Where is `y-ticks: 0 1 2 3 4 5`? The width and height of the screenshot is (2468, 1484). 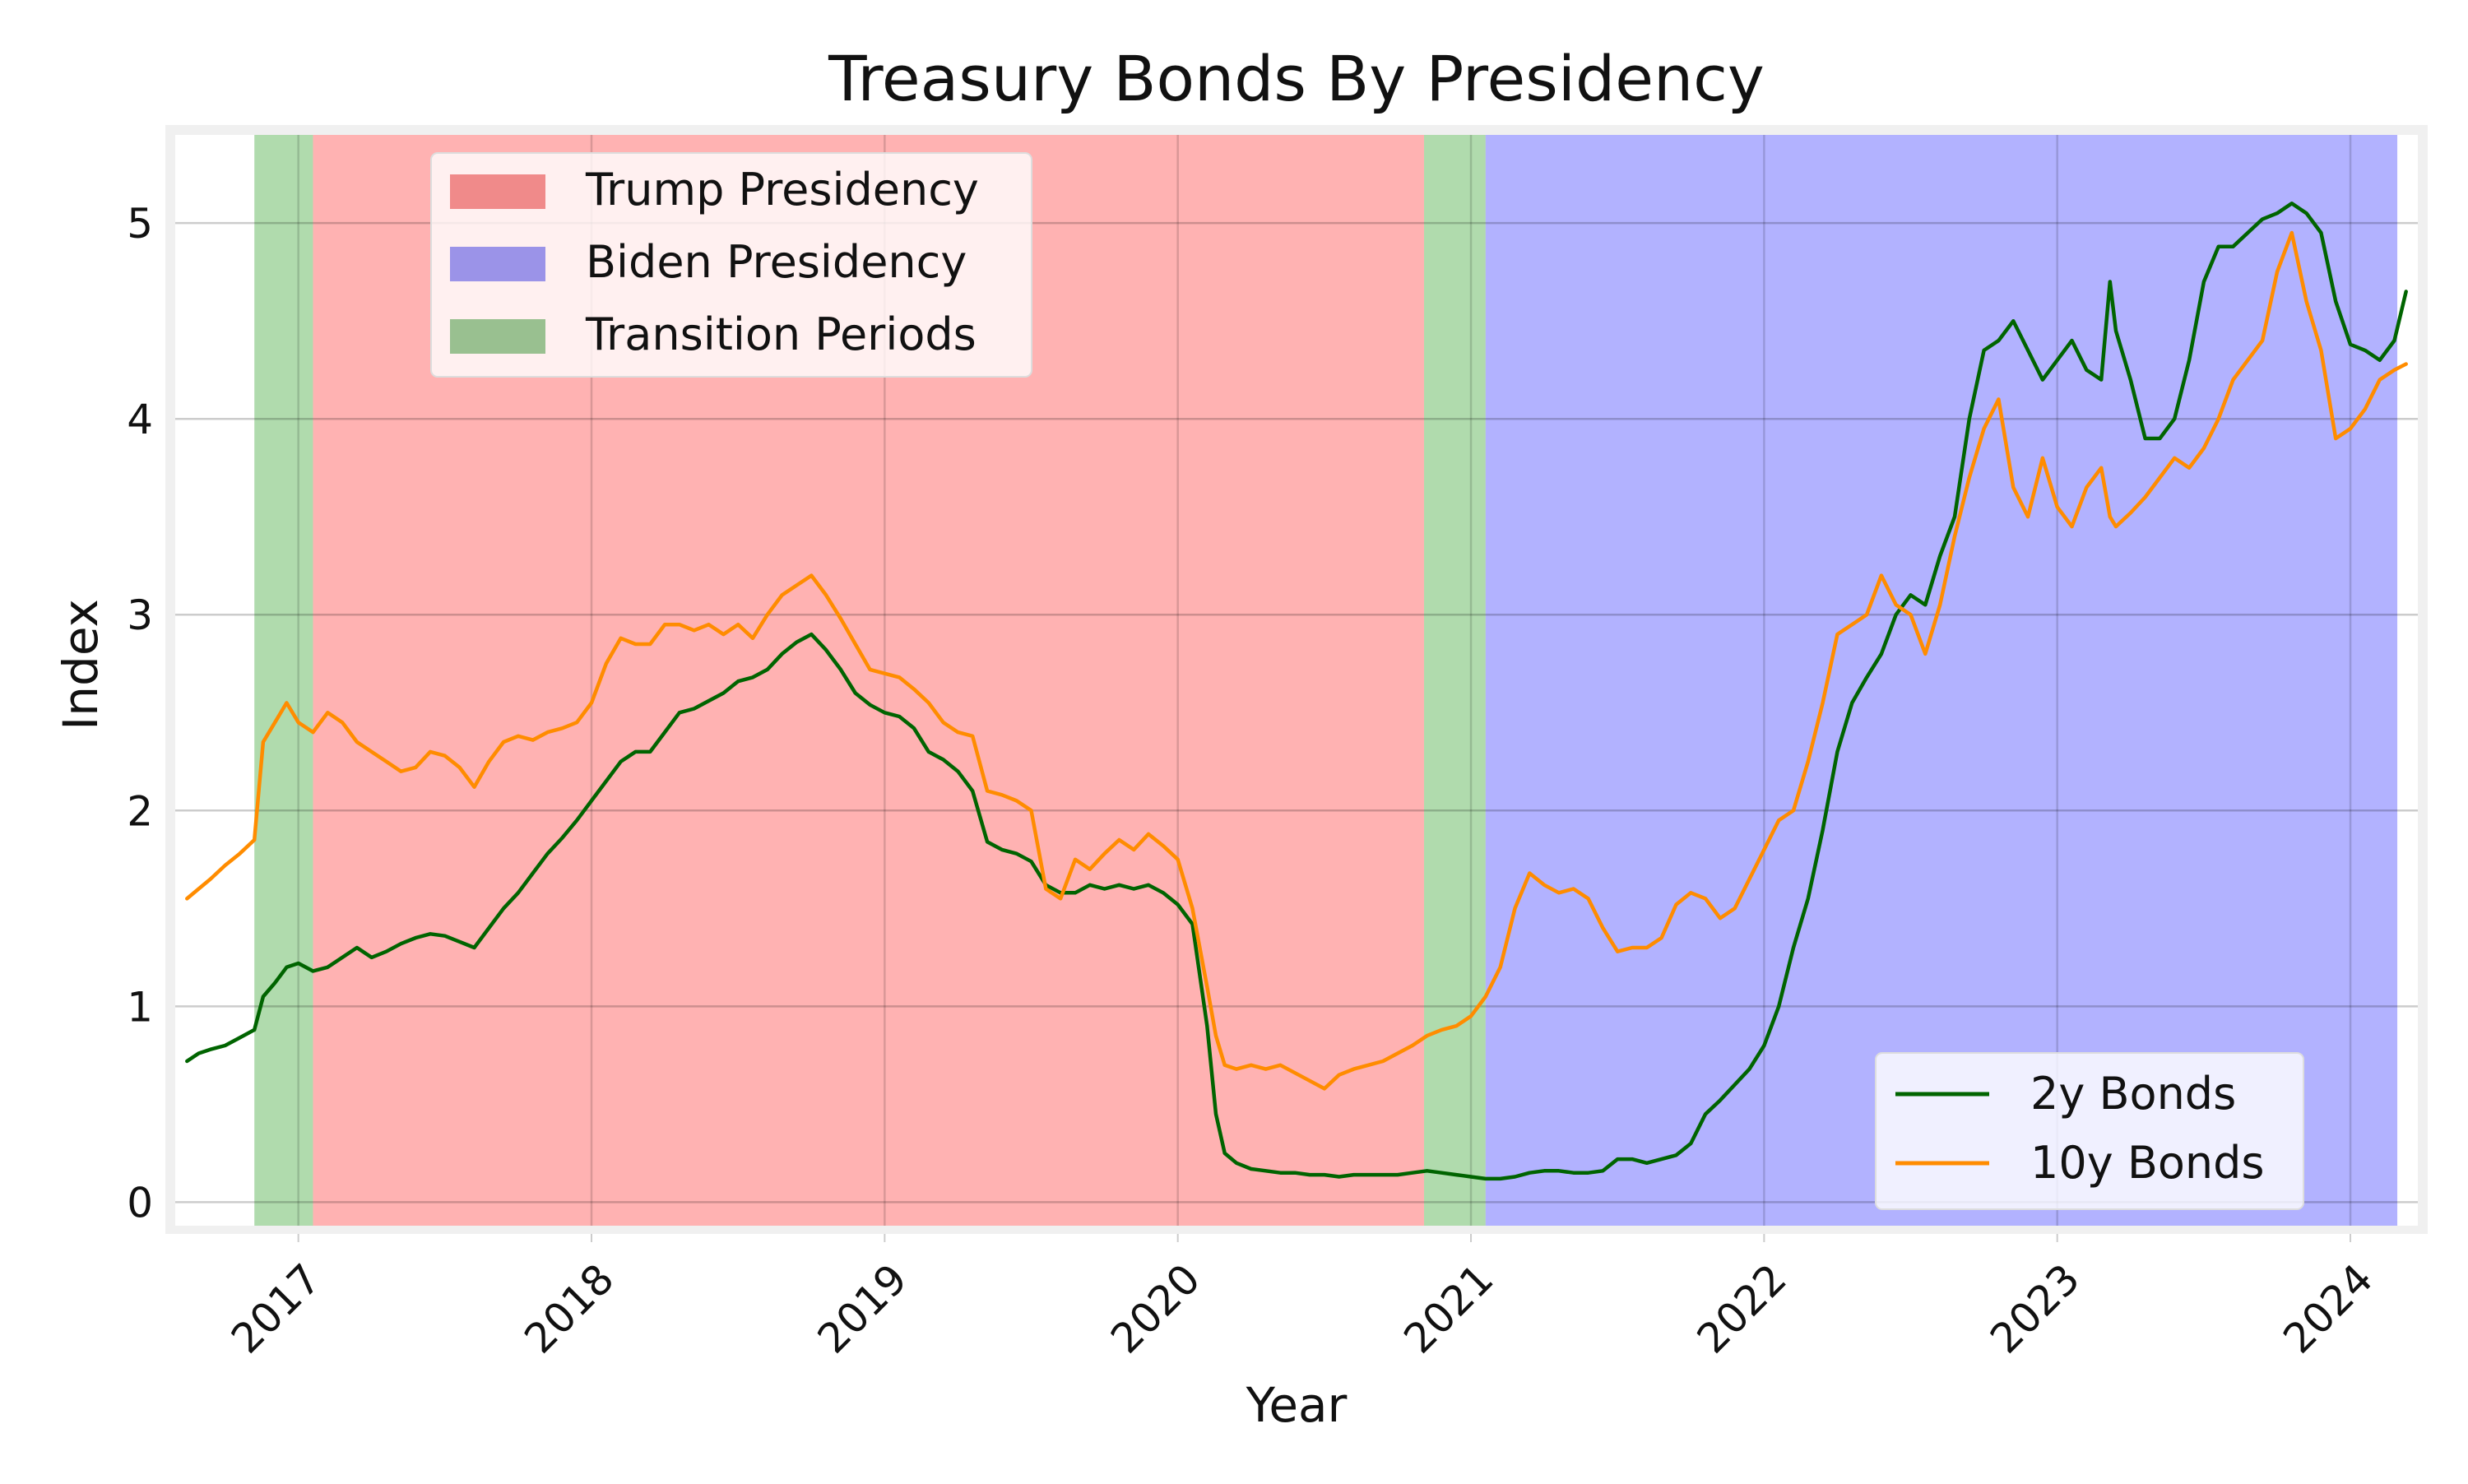 y-ticks: 0 1 2 3 4 5 is located at coordinates (140, 713).